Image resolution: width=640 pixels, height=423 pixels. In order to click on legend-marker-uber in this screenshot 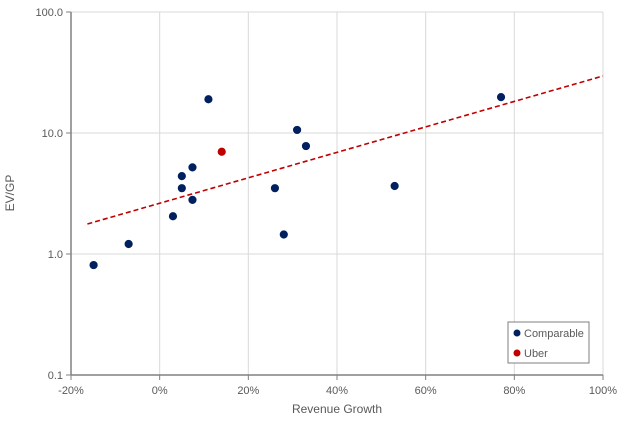, I will do `click(517, 353)`.